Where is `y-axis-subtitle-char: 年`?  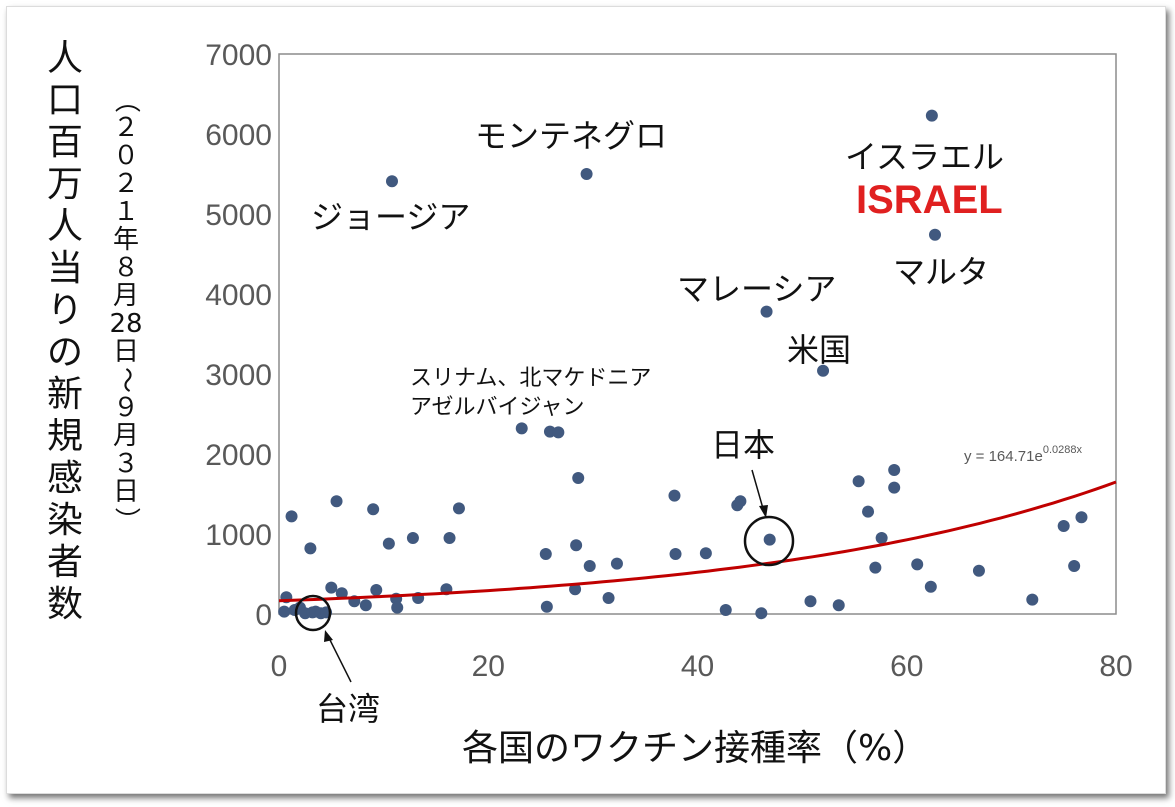 y-axis-subtitle-char: 年 is located at coordinates (125, 240).